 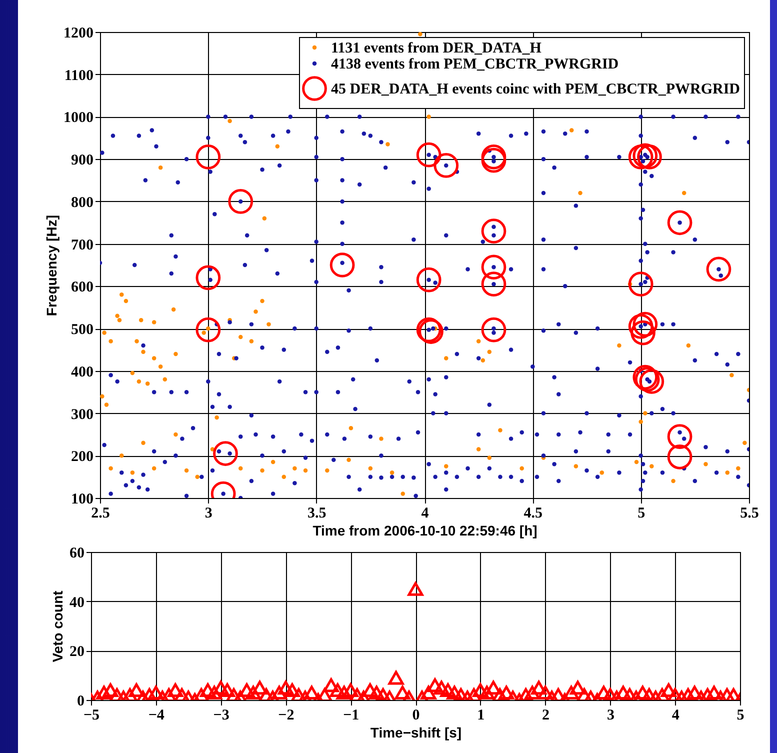 I want to click on y-tick-label: 20, so click(x=77, y=652).